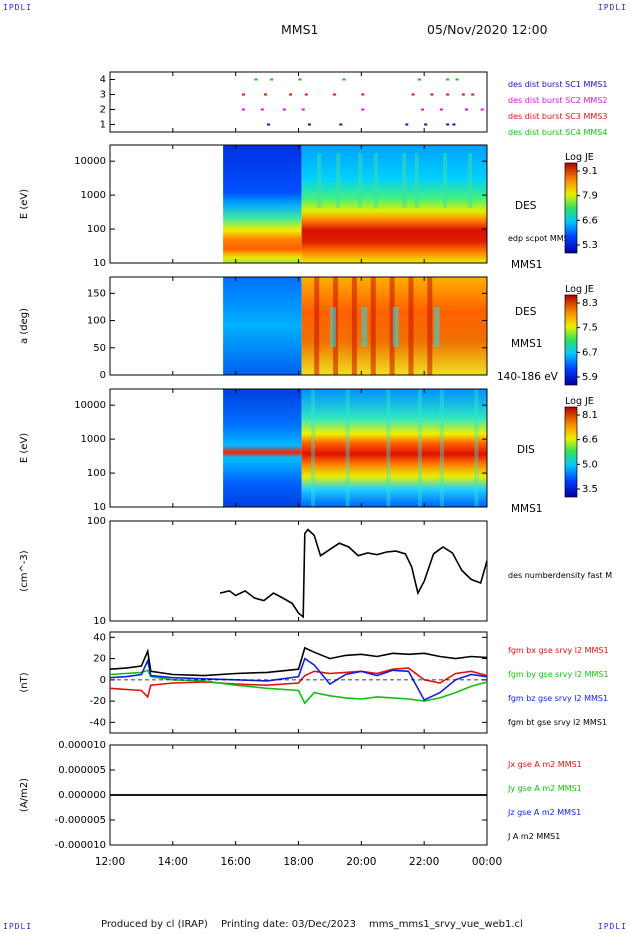  Describe the element at coordinates (446, 924) in the screenshot. I see `footer-filename: mms_mms1_srvy_vue_web1.cl` at that location.